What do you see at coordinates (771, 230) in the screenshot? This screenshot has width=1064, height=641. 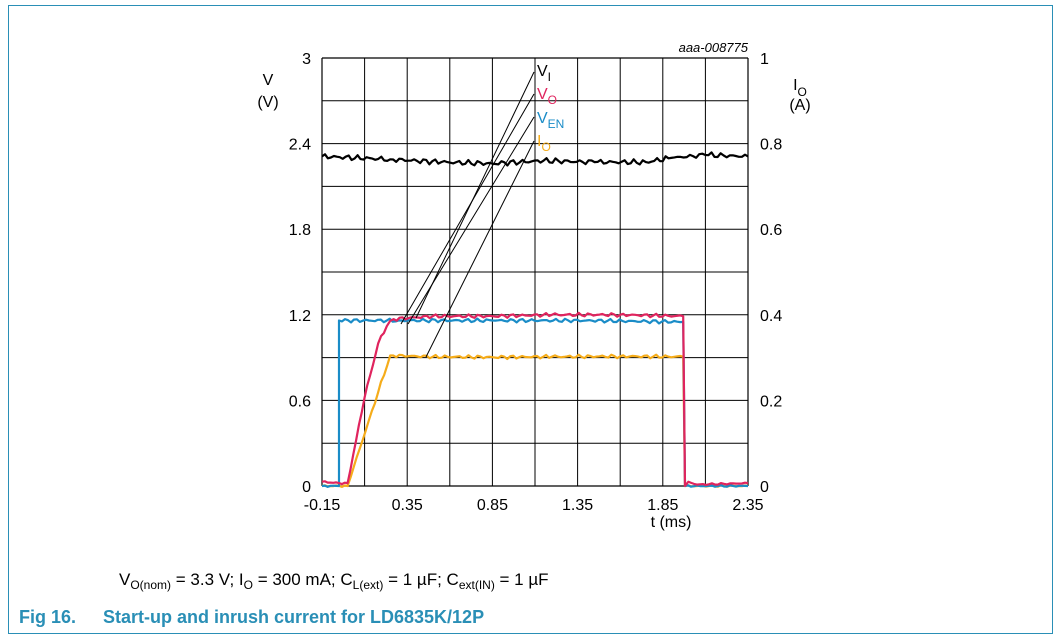 I see `y-tick-label-right: 0.6` at bounding box center [771, 230].